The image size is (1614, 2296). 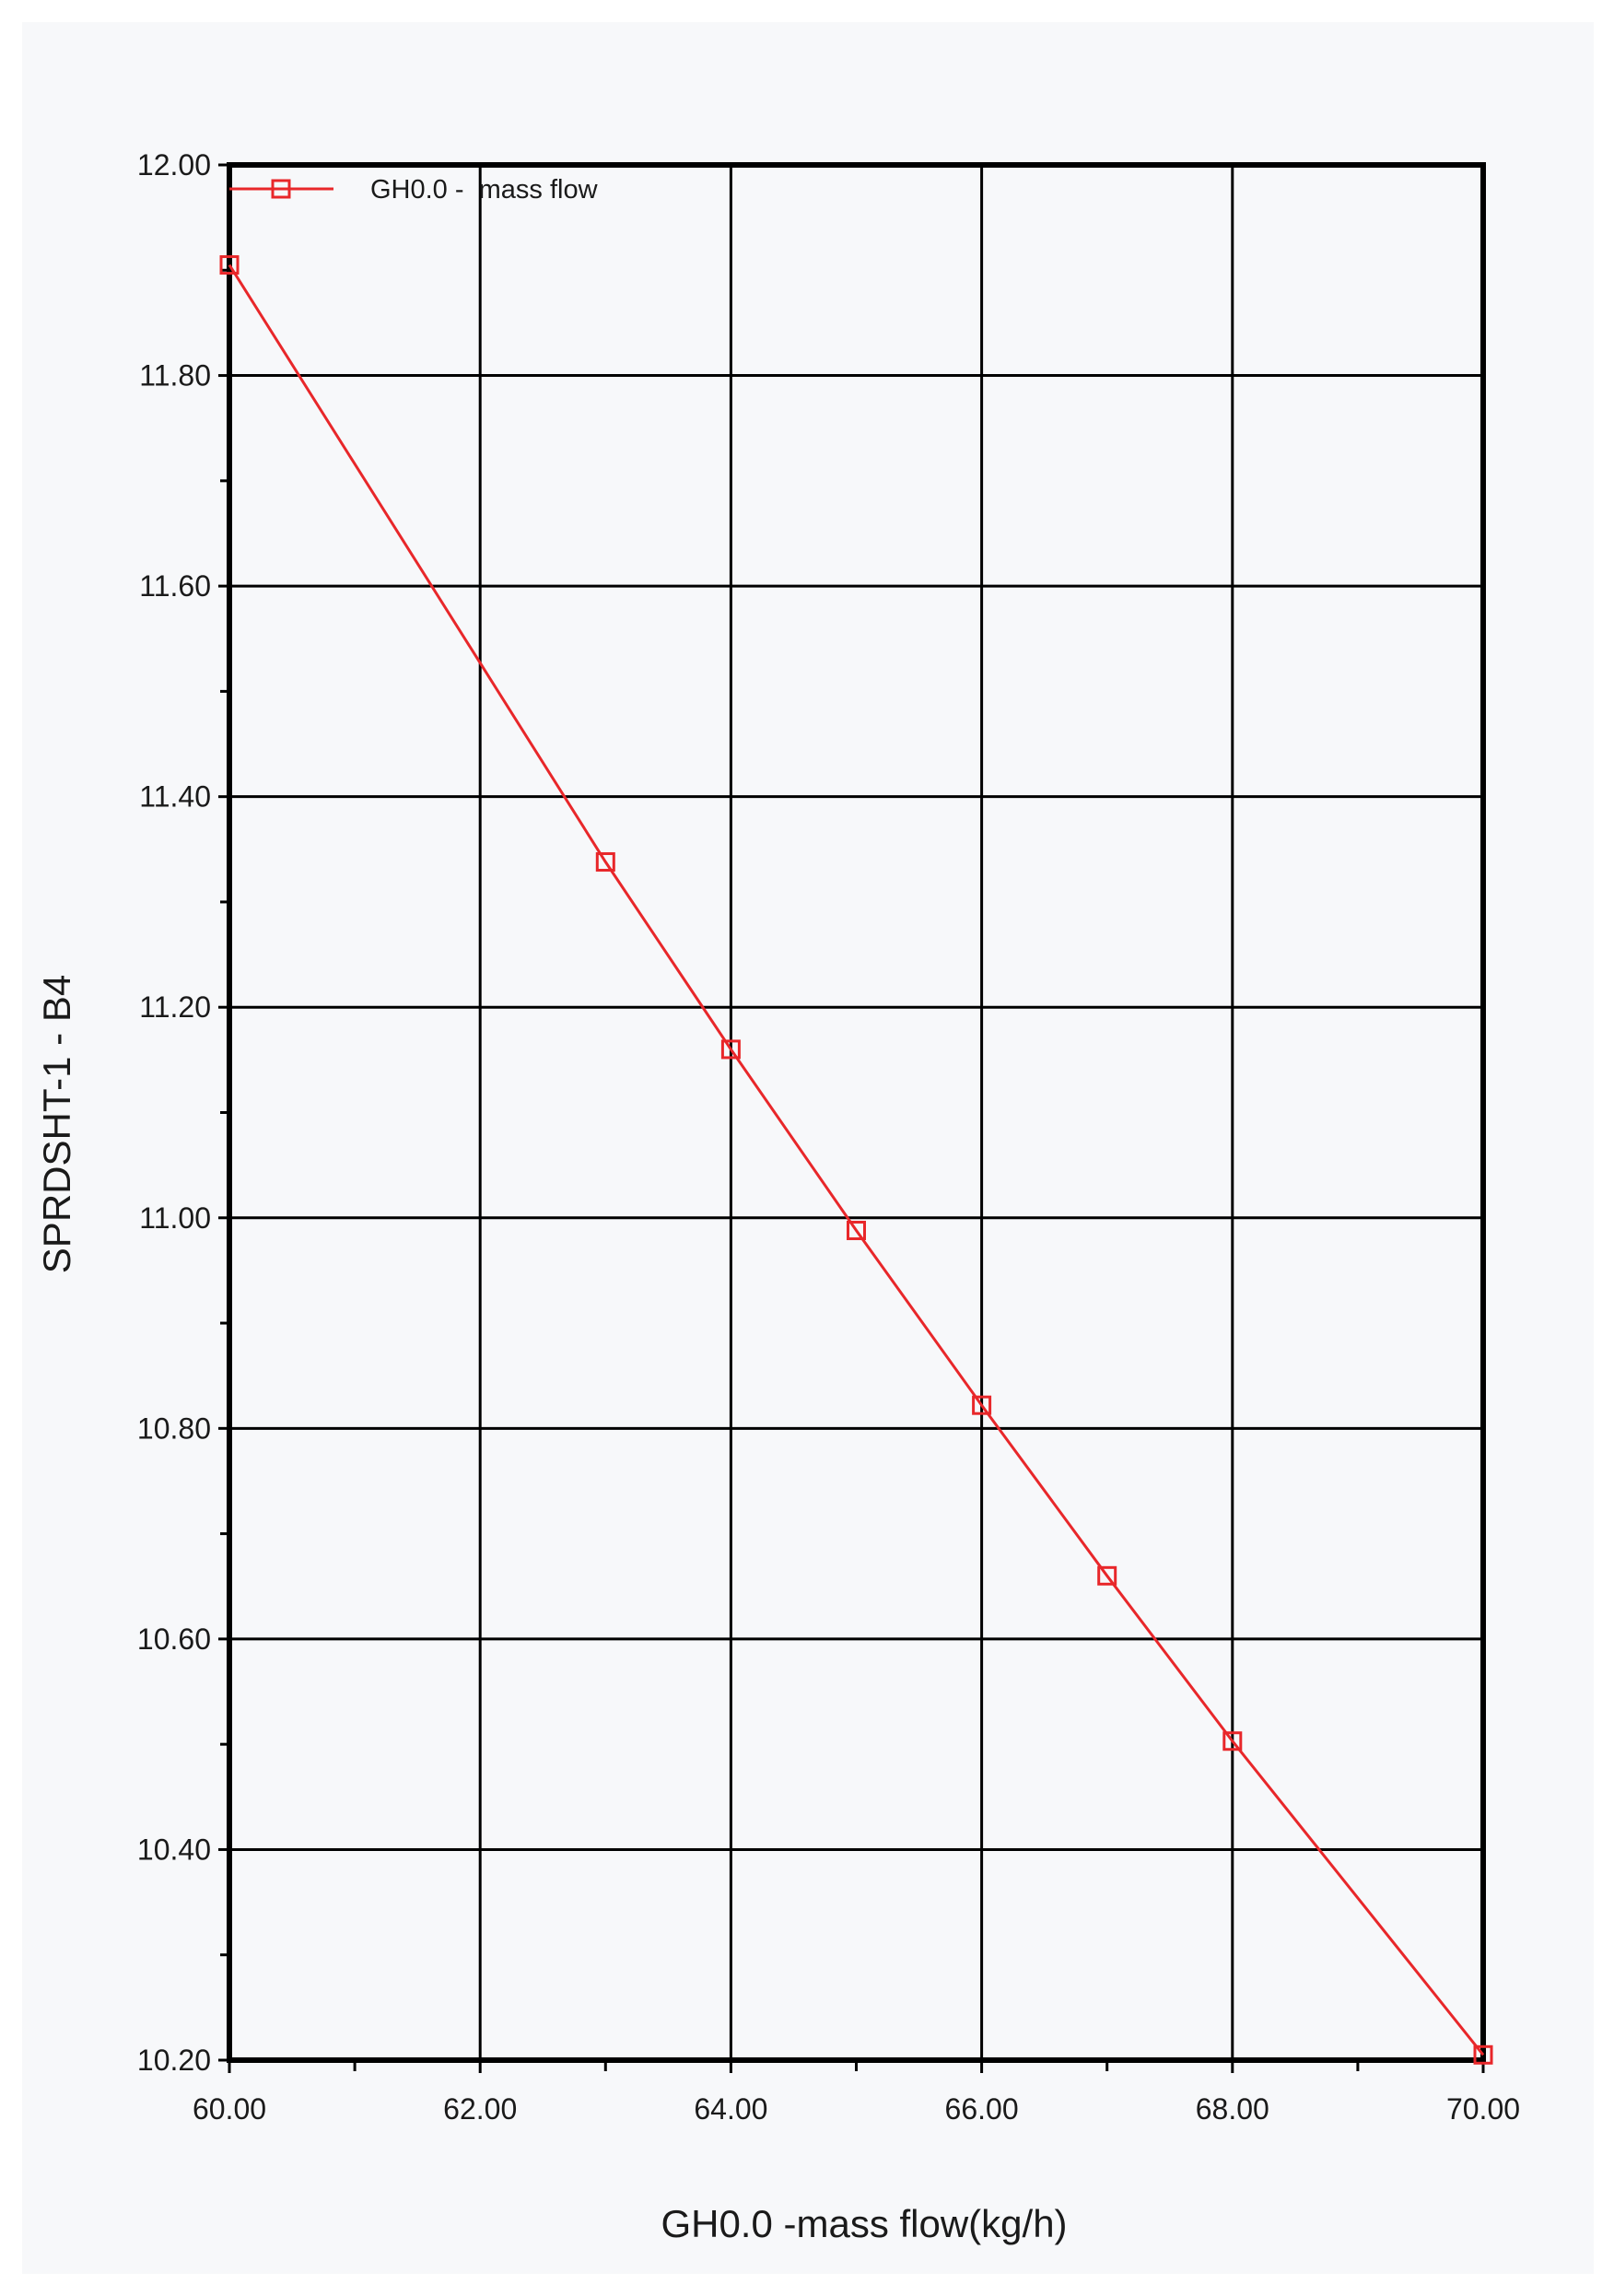 What do you see at coordinates (174, 1428) in the screenshot?
I see `y-tick-label: 10.80` at bounding box center [174, 1428].